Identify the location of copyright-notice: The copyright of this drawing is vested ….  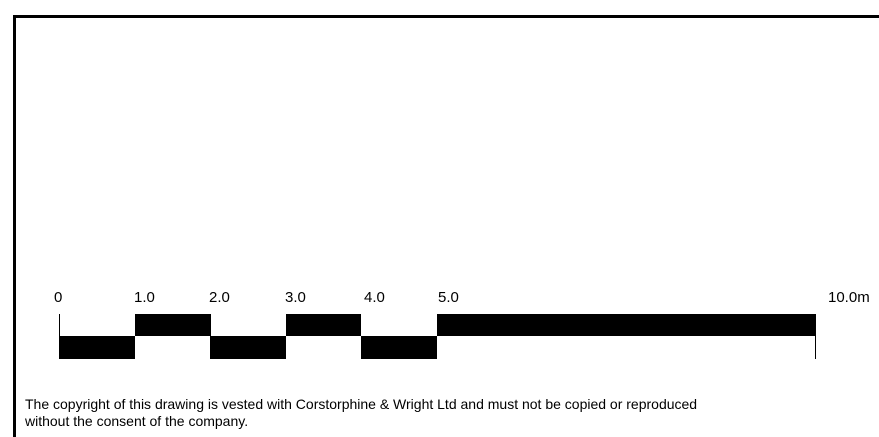
(452, 413).